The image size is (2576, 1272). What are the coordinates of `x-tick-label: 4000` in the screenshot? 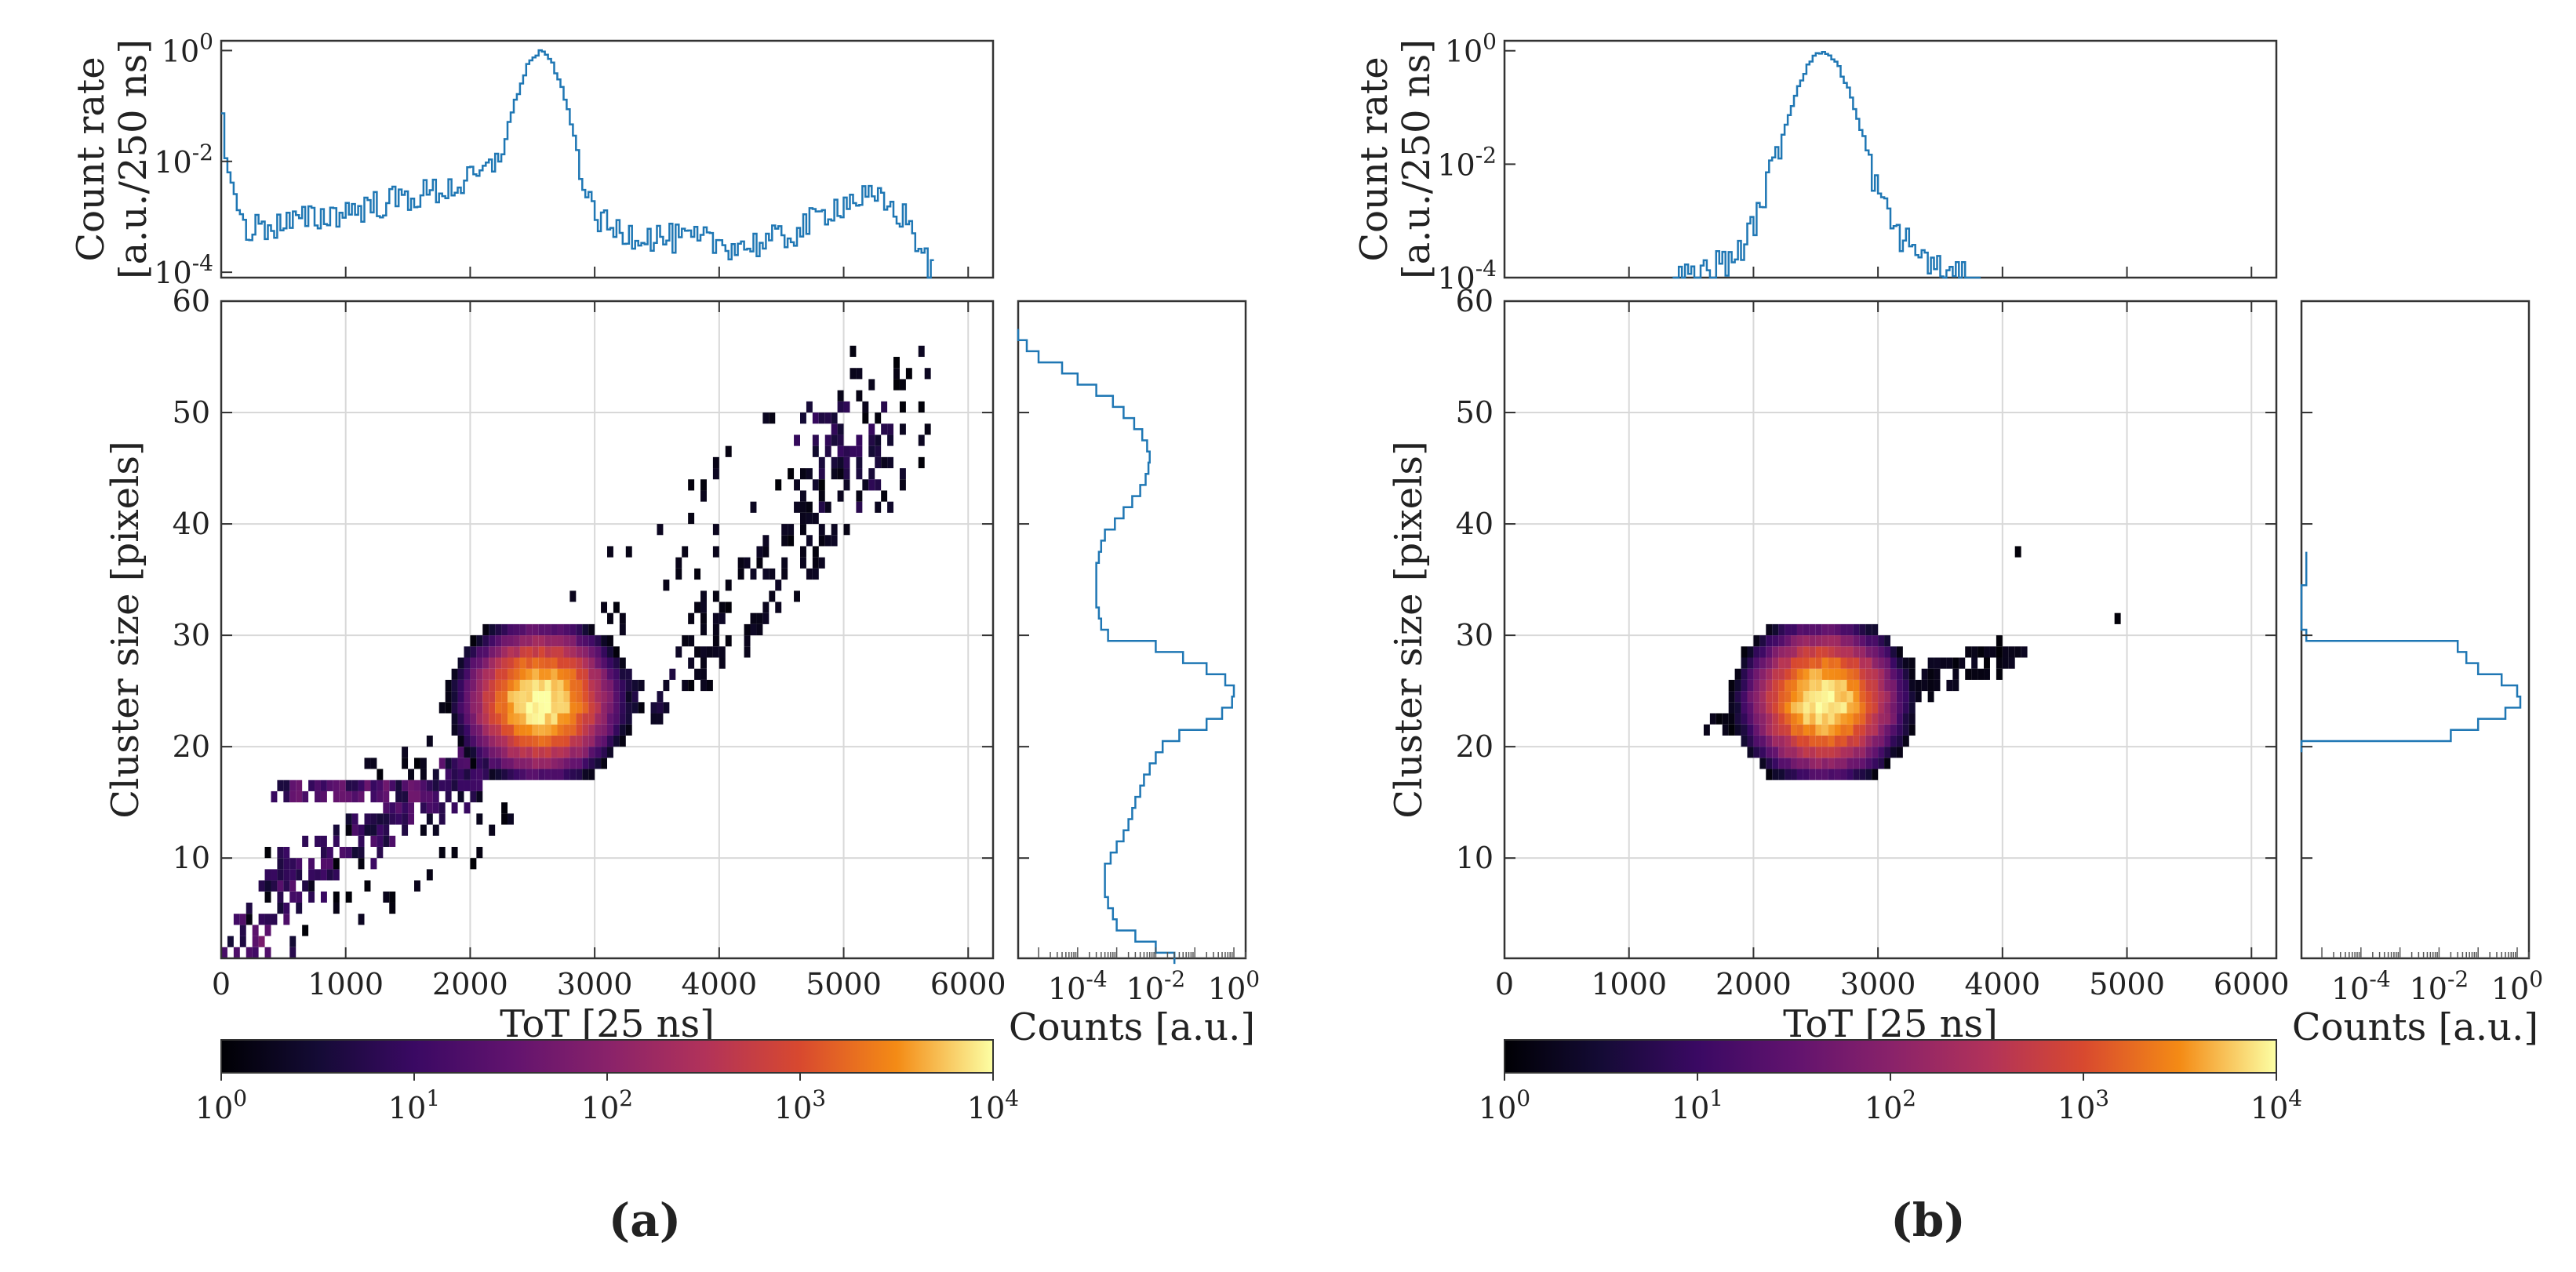 It's located at (719, 984).